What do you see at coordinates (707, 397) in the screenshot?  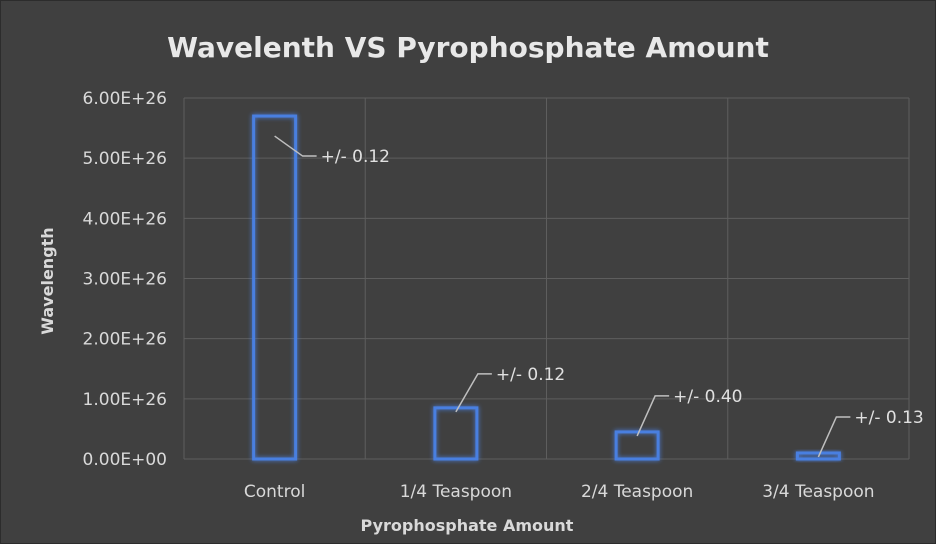 I see `error-label: +/- 0.40` at bounding box center [707, 397].